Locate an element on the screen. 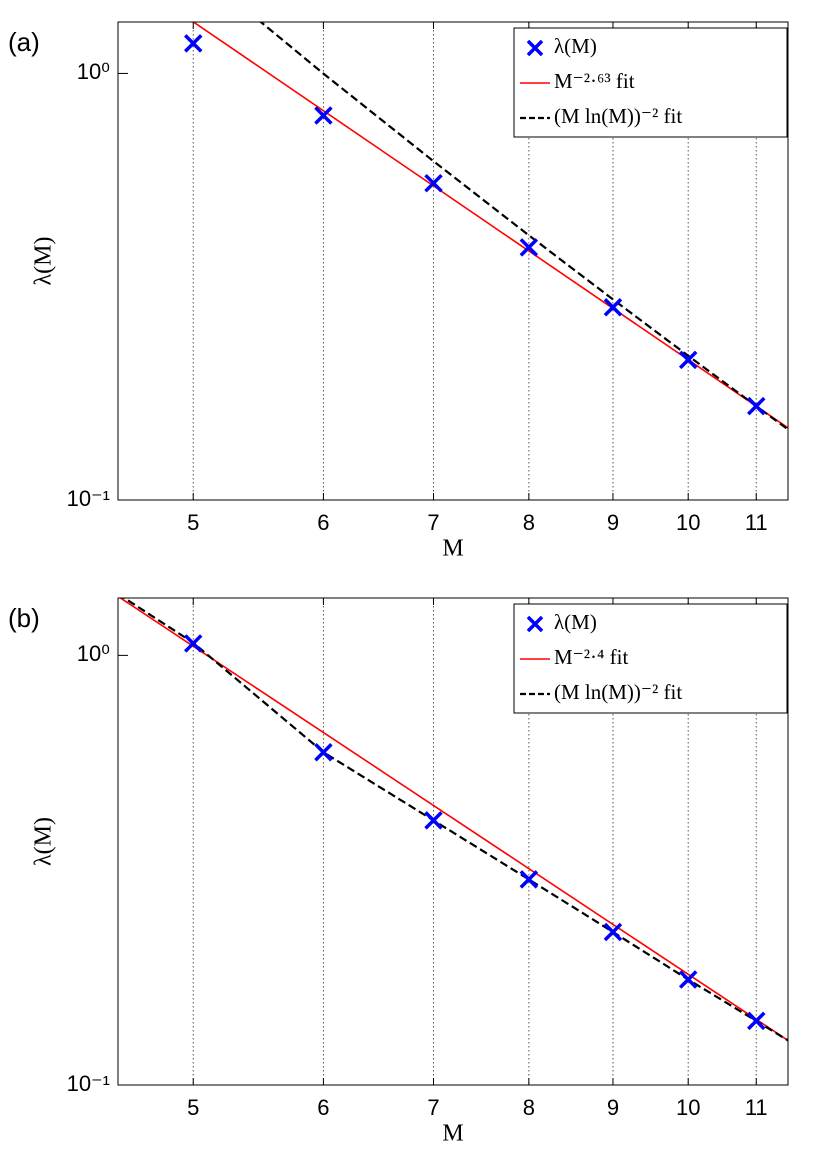 This screenshot has height=1150, width=831. legend-label: M⁻²·⁴ fit is located at coordinates (591, 657).